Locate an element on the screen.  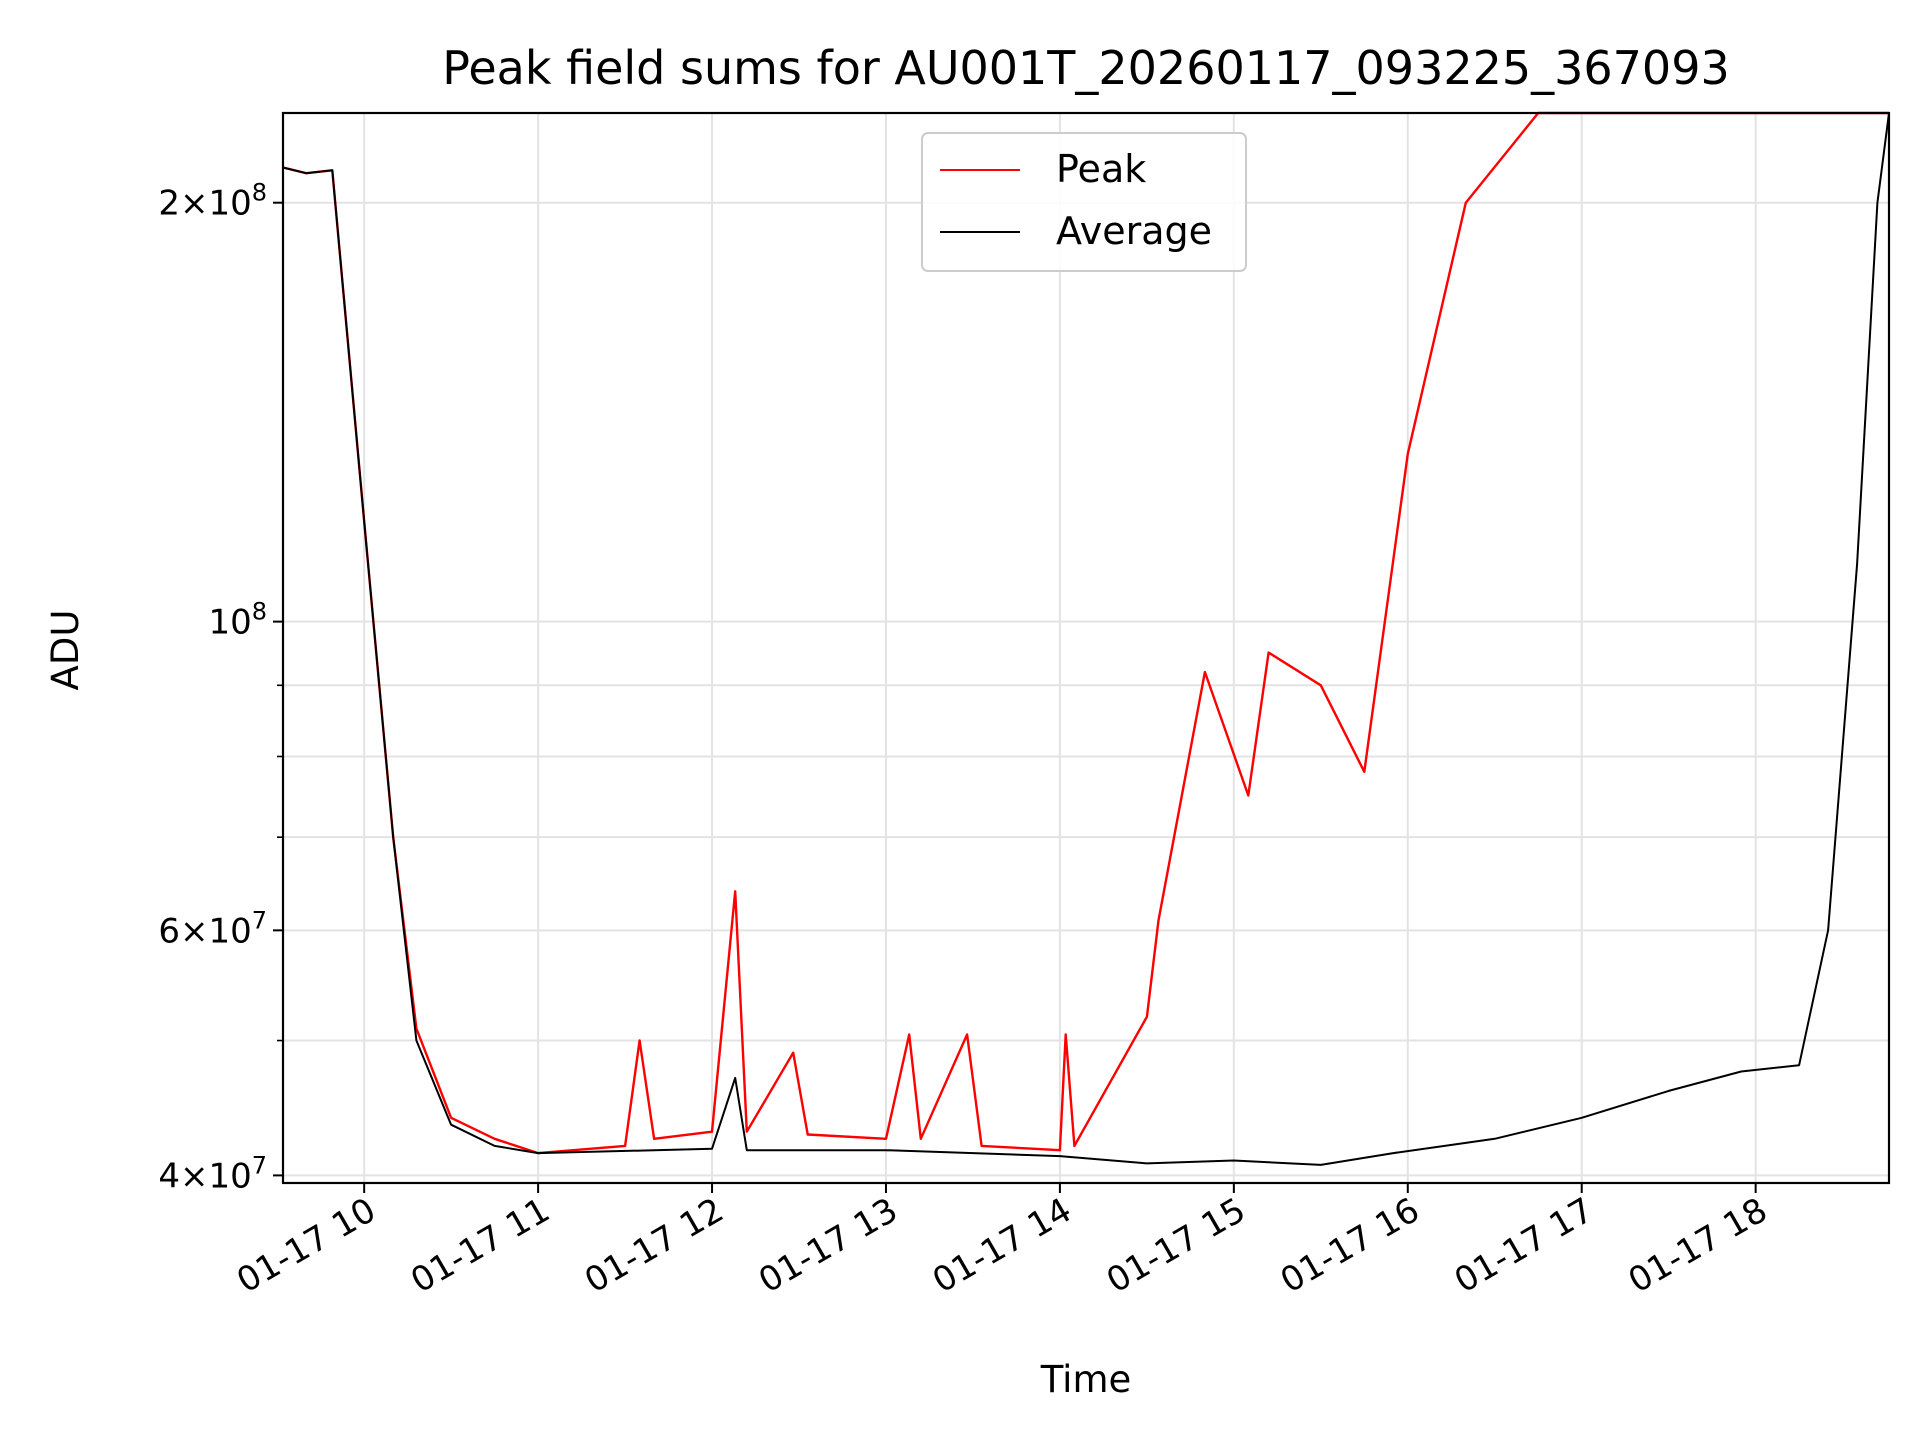
x-axis-label: Time is located at coordinates (1086, 1379).